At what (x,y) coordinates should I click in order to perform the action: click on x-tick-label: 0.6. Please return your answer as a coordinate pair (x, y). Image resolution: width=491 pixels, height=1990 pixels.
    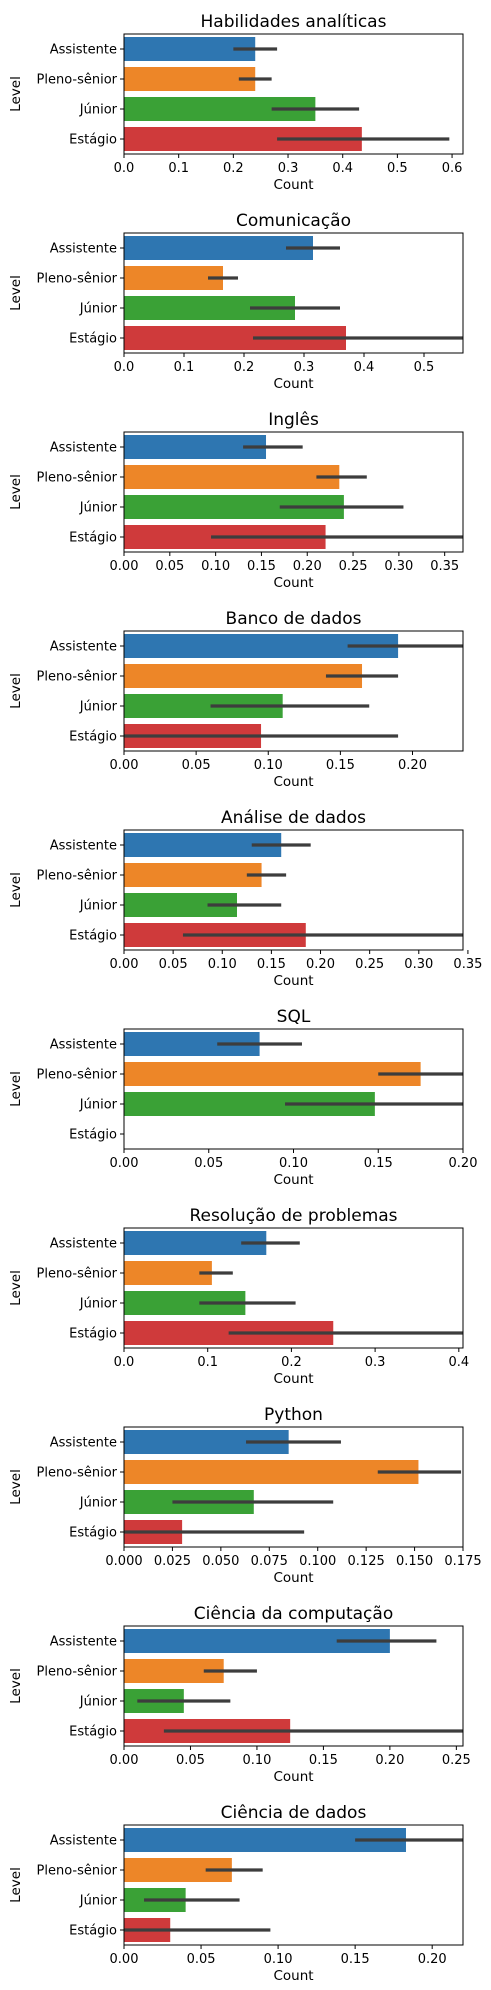
    Looking at the image, I should click on (452, 168).